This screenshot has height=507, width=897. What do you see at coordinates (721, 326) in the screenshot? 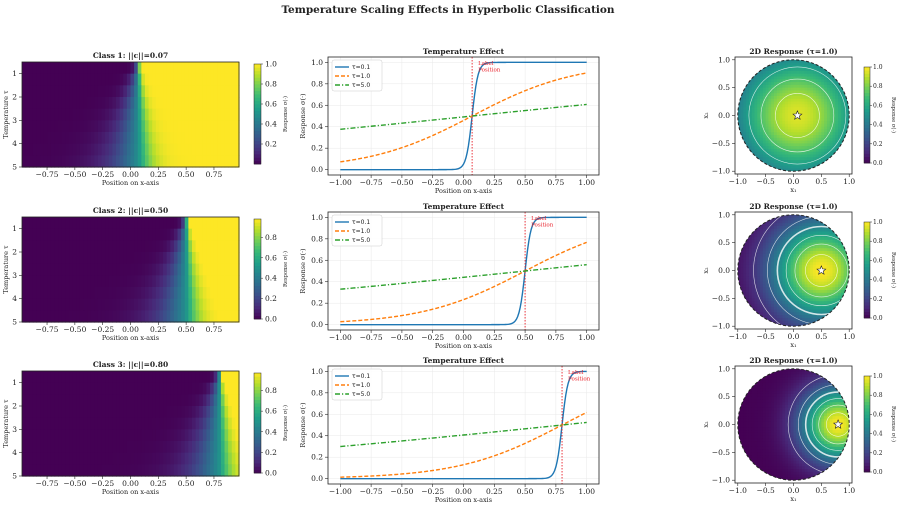
I see `y-tick-label: −1.0` at bounding box center [721, 326].